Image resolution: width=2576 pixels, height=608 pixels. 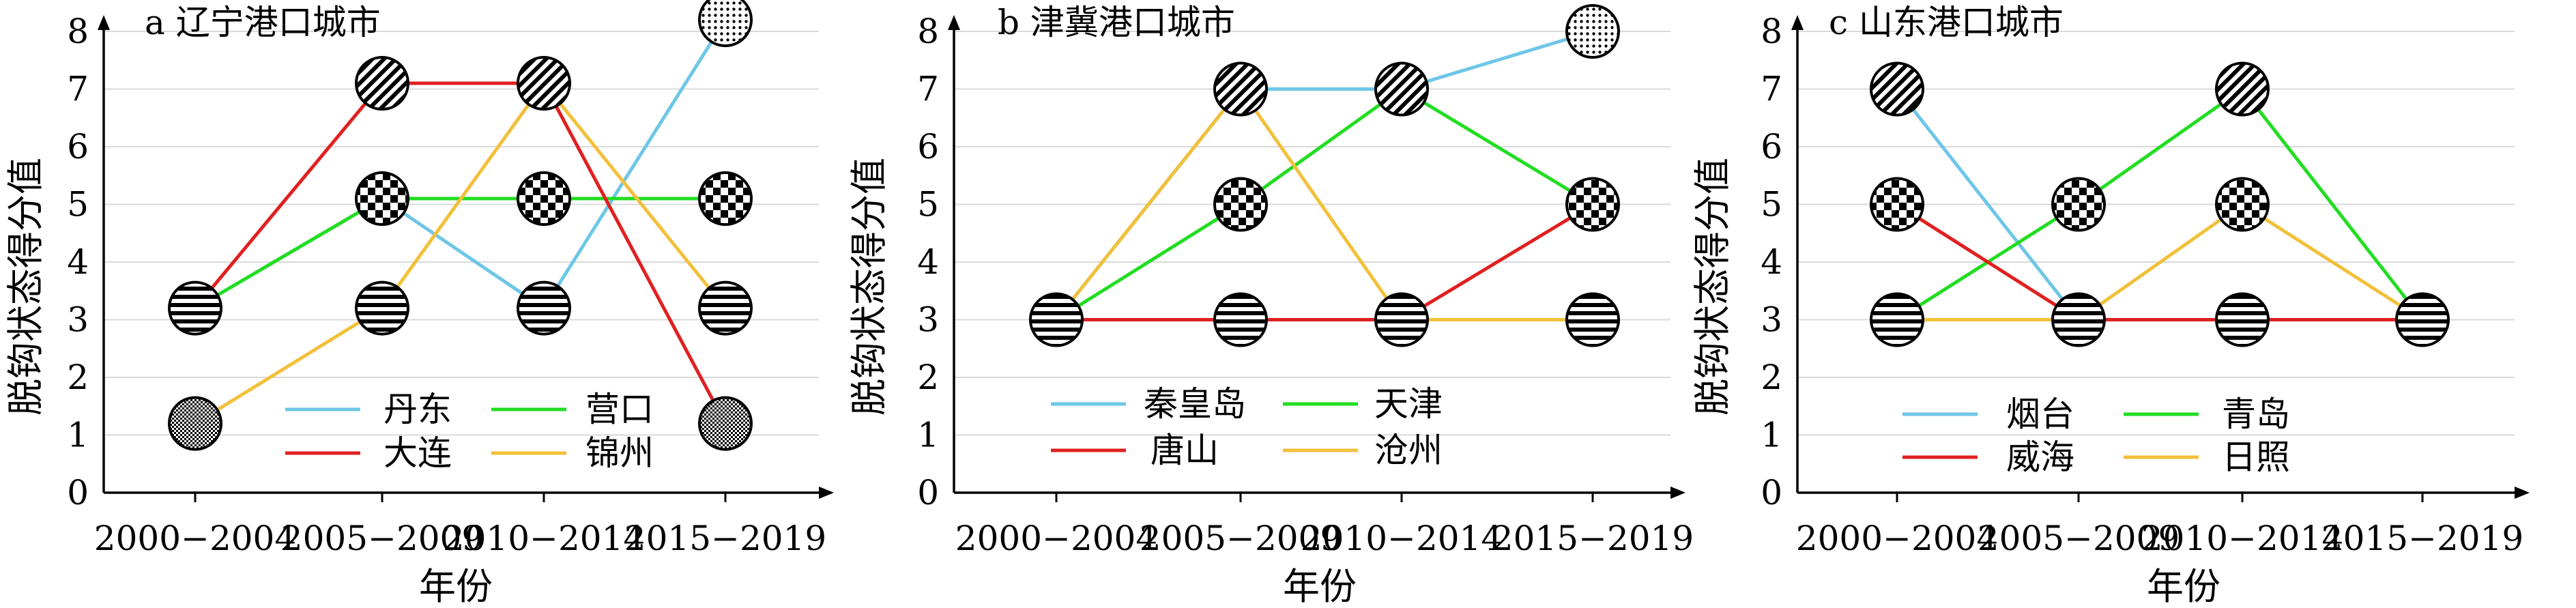 What do you see at coordinates (1771, 377) in the screenshot?
I see `y-tick-label-c-2: 2` at bounding box center [1771, 377].